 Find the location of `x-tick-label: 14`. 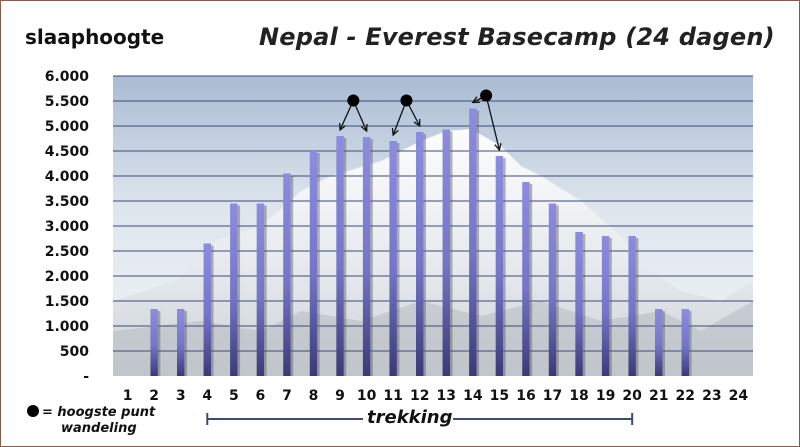

x-tick-label: 14 is located at coordinates (473, 396).